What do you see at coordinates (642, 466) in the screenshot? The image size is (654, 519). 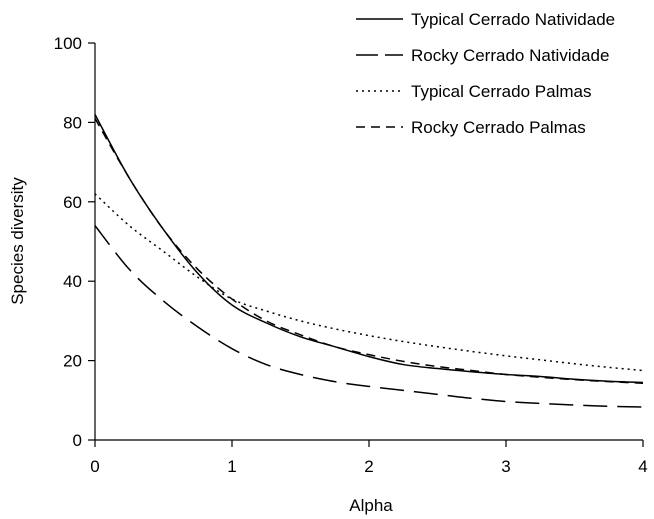 I see `x-tick-label: 4` at bounding box center [642, 466].